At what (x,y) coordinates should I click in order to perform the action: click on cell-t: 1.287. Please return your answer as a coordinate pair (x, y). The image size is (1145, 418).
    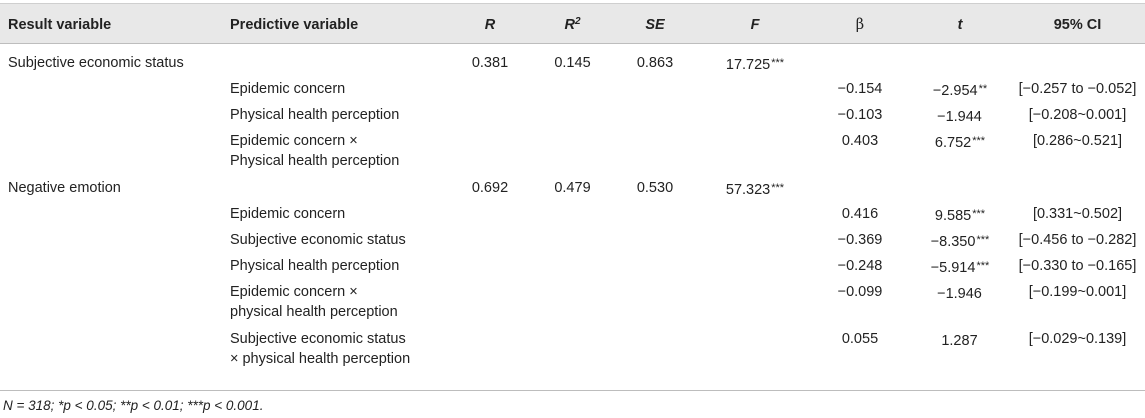
    Looking at the image, I should click on (960, 348).